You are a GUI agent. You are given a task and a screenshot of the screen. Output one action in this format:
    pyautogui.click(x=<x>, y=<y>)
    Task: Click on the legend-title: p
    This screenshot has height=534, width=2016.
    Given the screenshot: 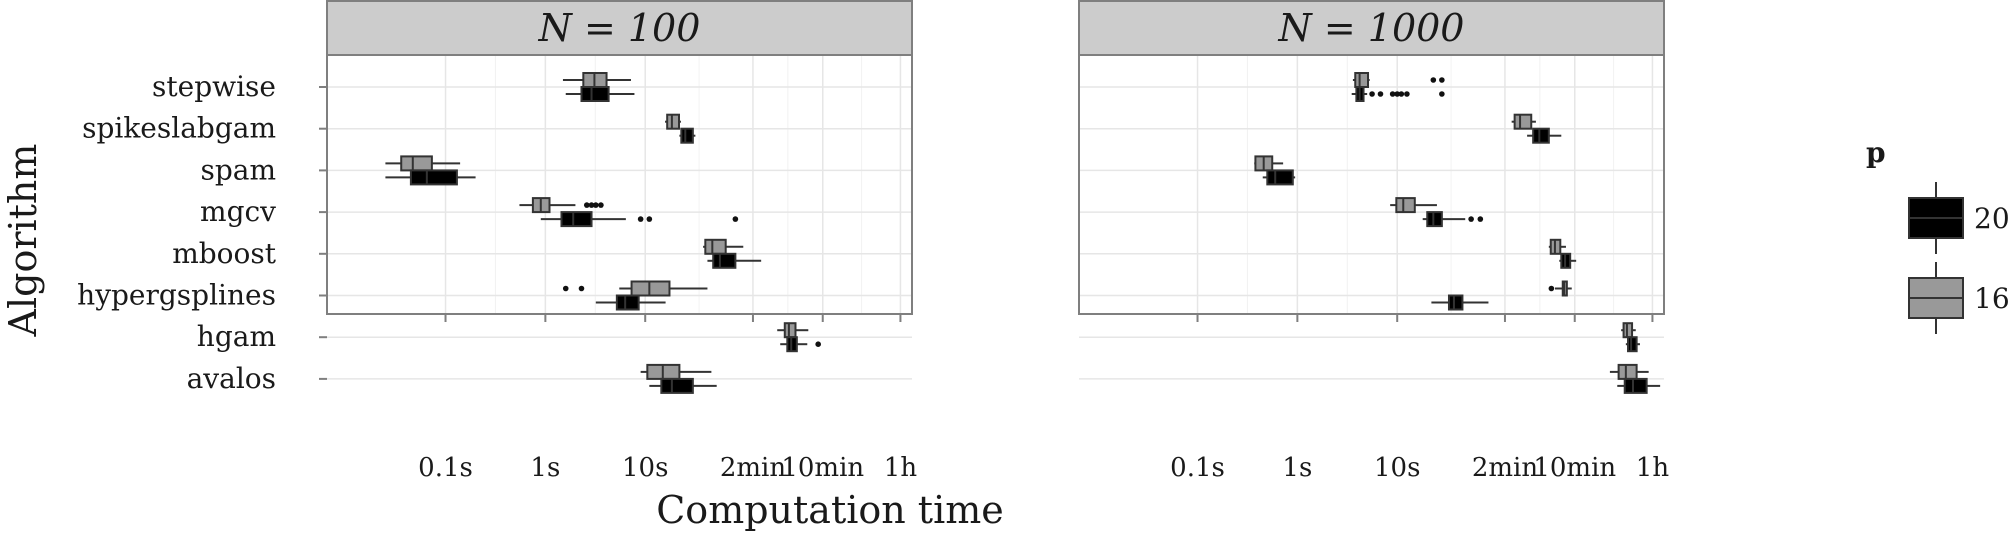 What is the action you would take?
    pyautogui.click(x=1876, y=152)
    